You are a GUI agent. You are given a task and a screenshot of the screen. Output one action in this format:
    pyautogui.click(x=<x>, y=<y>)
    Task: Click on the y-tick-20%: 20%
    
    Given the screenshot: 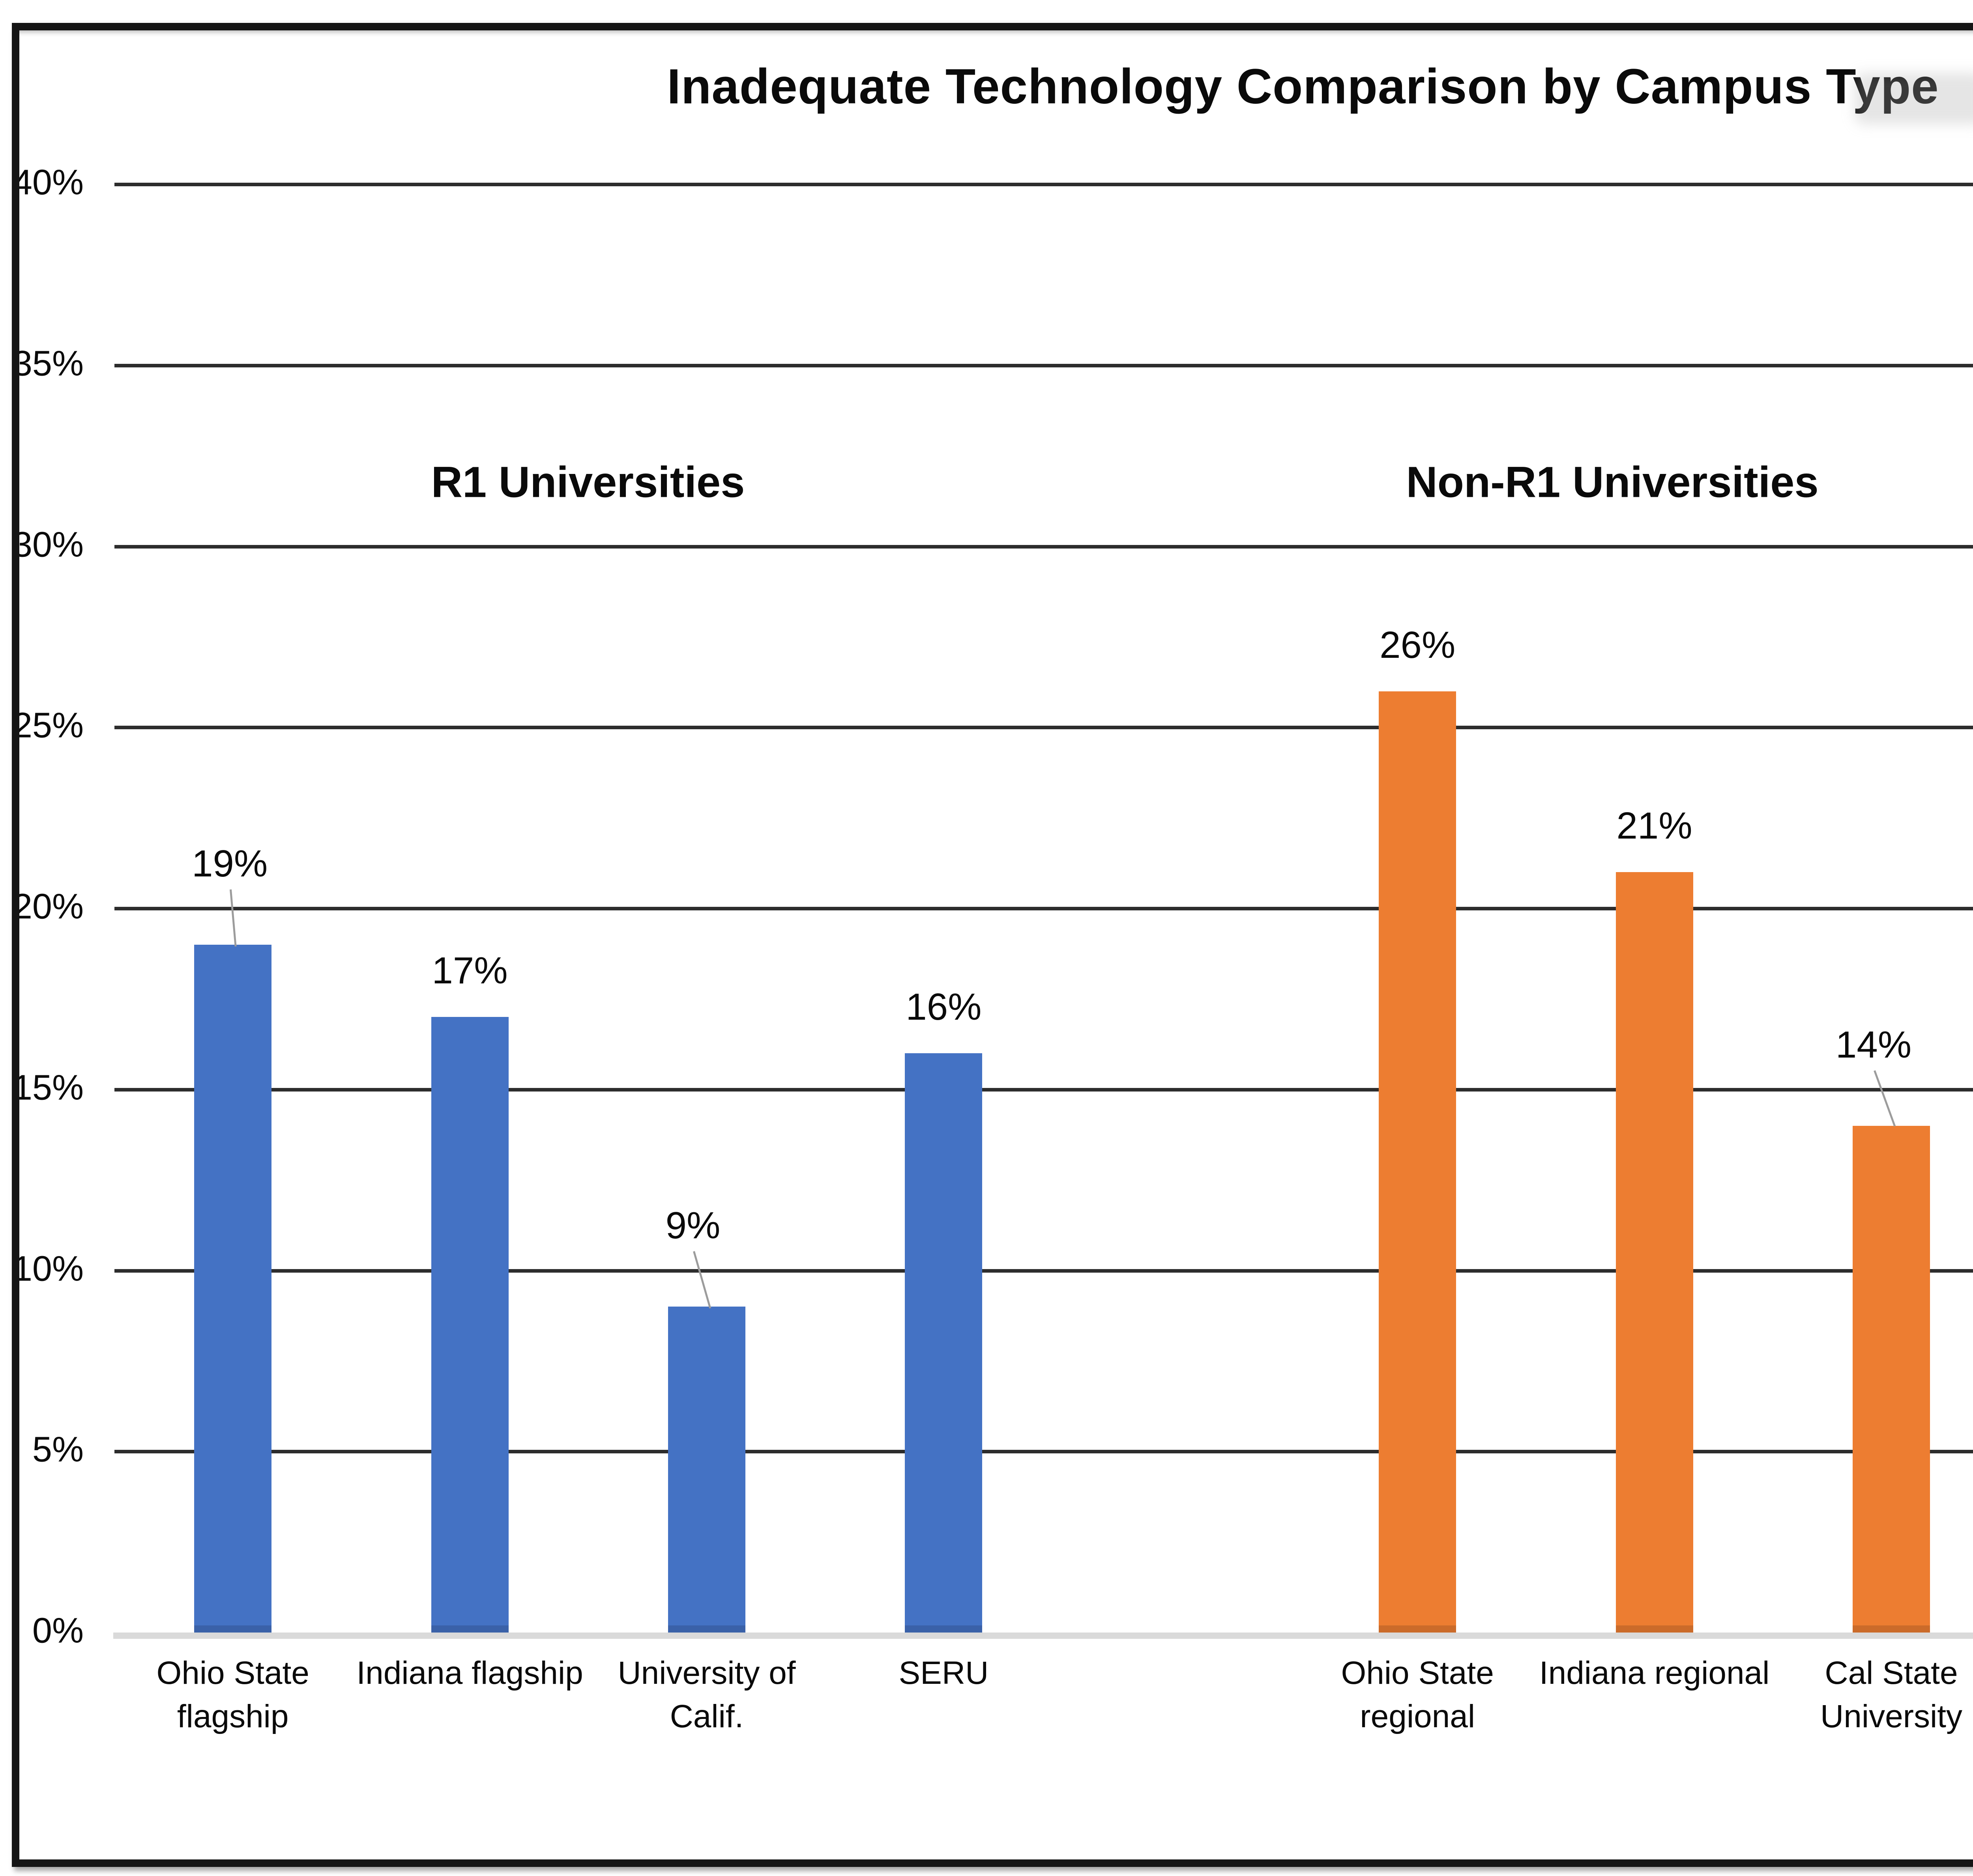 What is the action you would take?
    pyautogui.click(x=48, y=907)
    